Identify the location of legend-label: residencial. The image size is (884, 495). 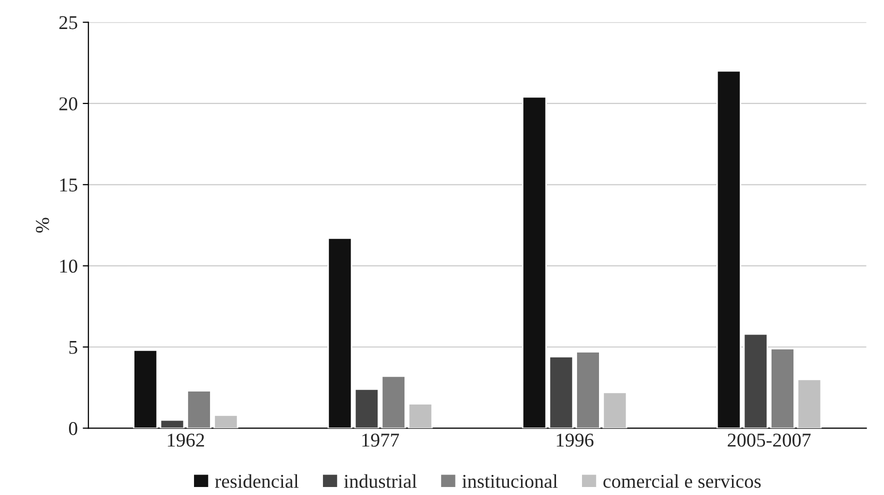
(257, 481).